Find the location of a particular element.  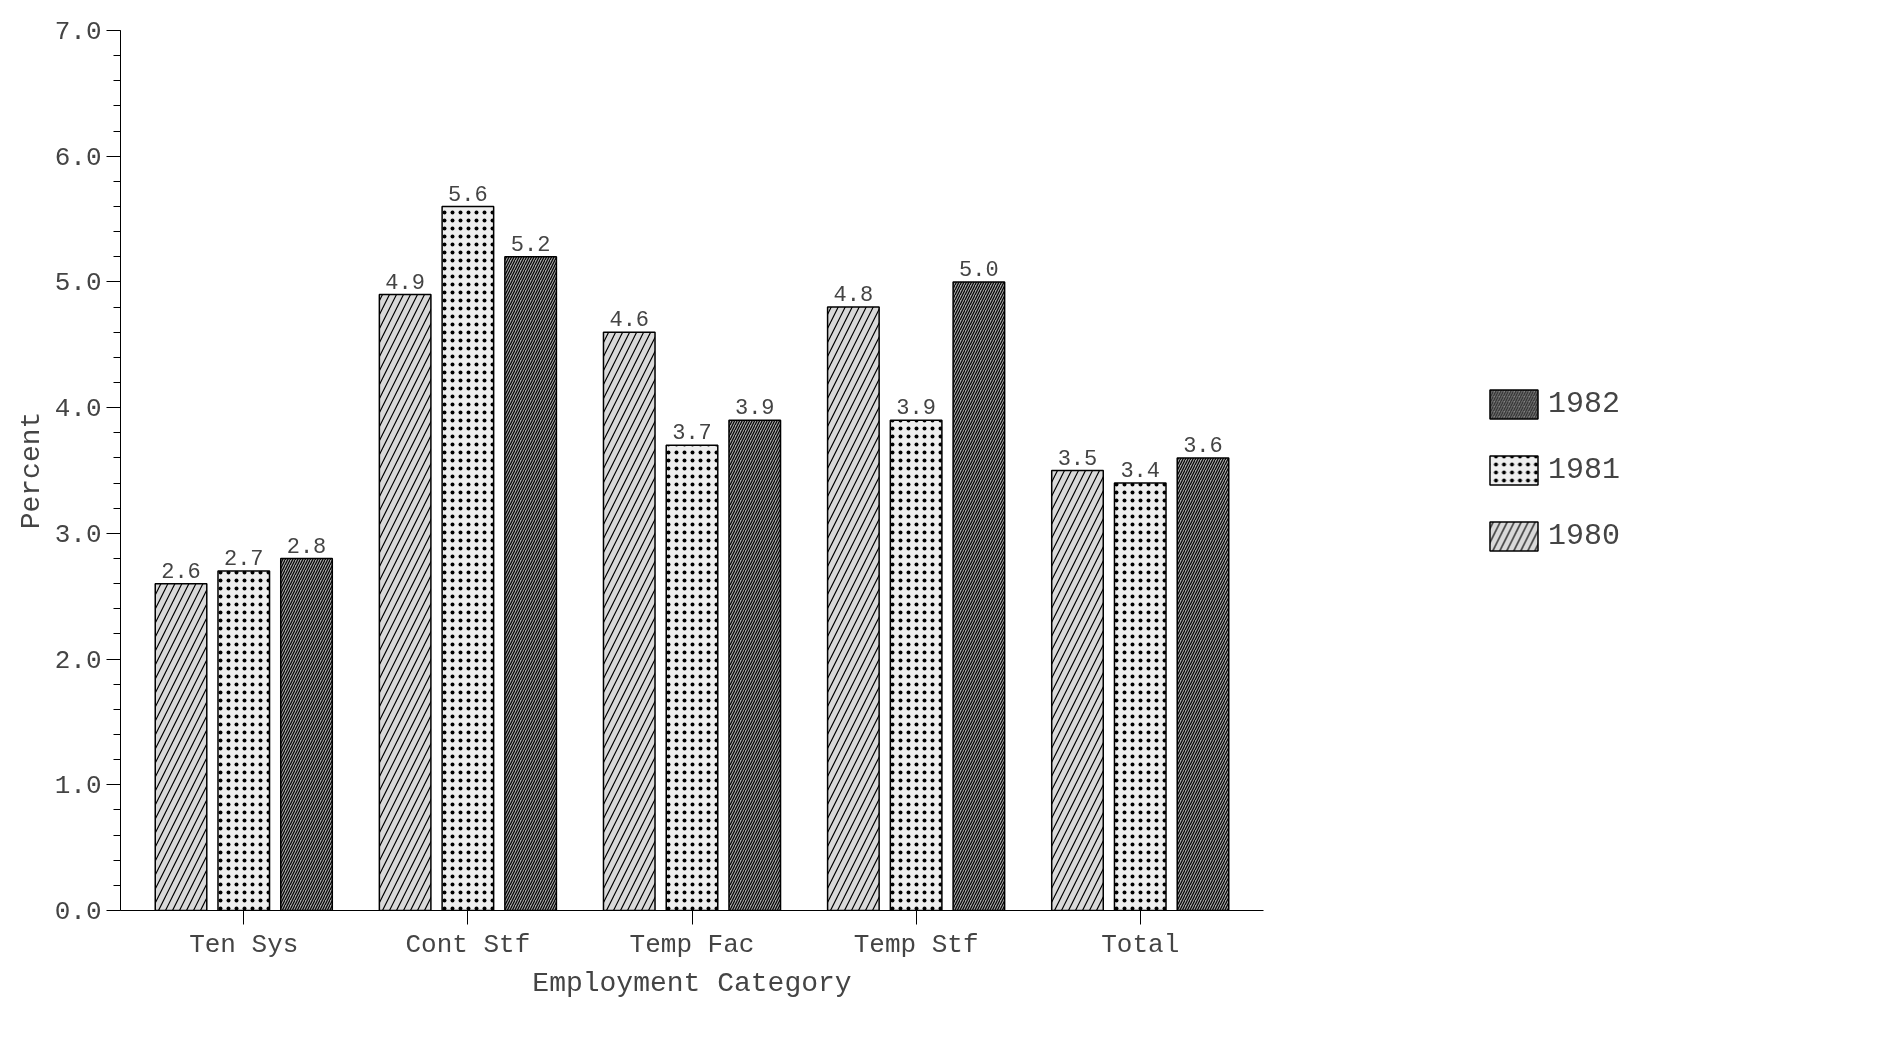

x-tick-label: Temp Stf is located at coordinates (916, 944).